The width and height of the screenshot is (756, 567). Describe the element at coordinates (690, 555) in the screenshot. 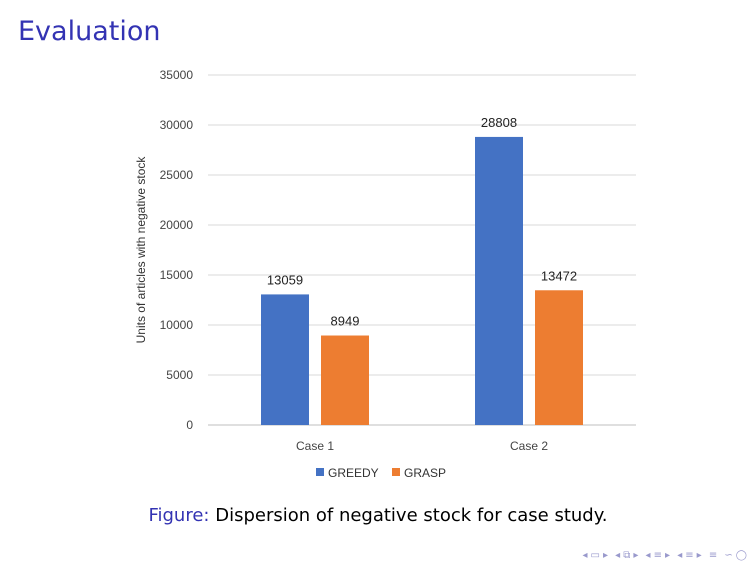

I see `subsection-icon: ≡` at that location.